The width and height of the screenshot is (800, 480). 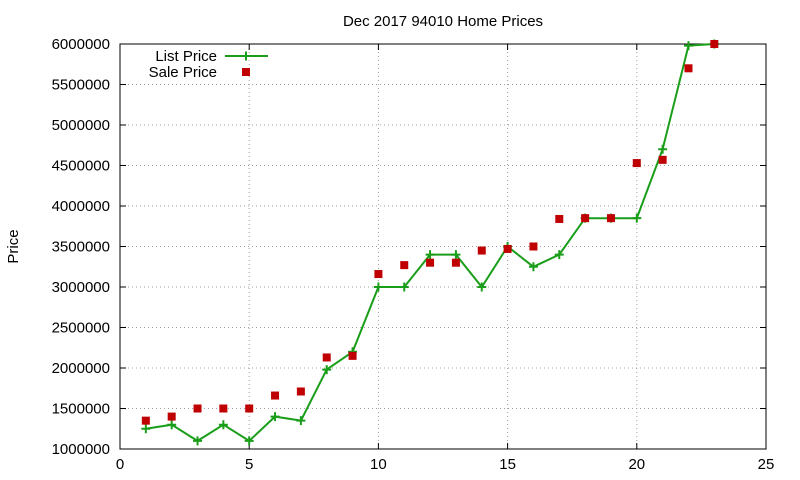 What do you see at coordinates (246, 72) in the screenshot?
I see `legend-sale-price-marker` at bounding box center [246, 72].